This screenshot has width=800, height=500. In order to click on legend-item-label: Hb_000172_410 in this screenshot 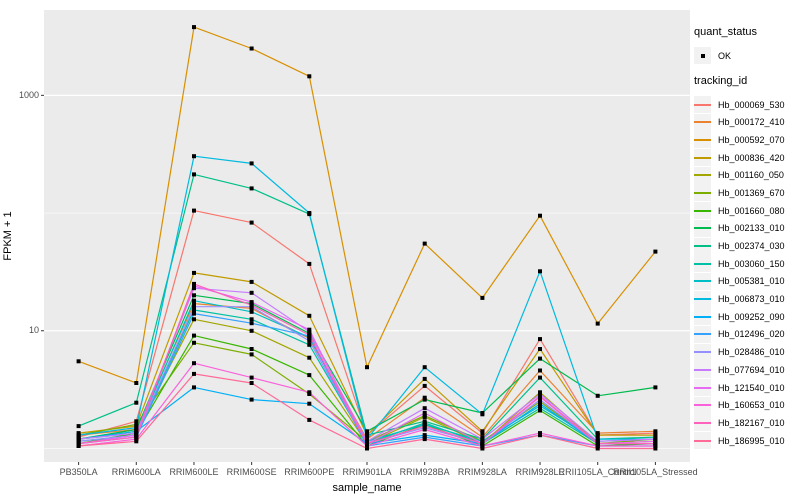, I will do `click(751, 122)`.